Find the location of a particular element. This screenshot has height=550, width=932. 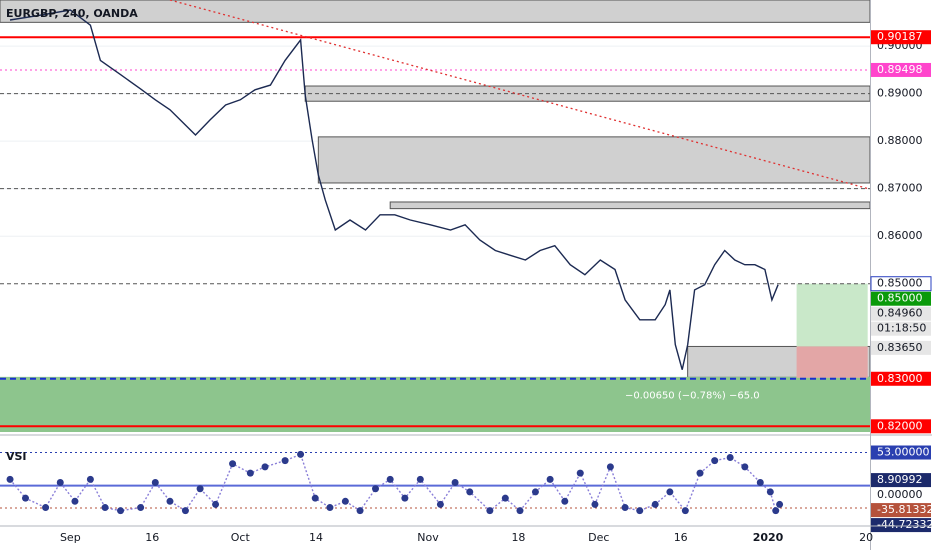

price-label: 0.00000 is located at coordinates (900, 494).